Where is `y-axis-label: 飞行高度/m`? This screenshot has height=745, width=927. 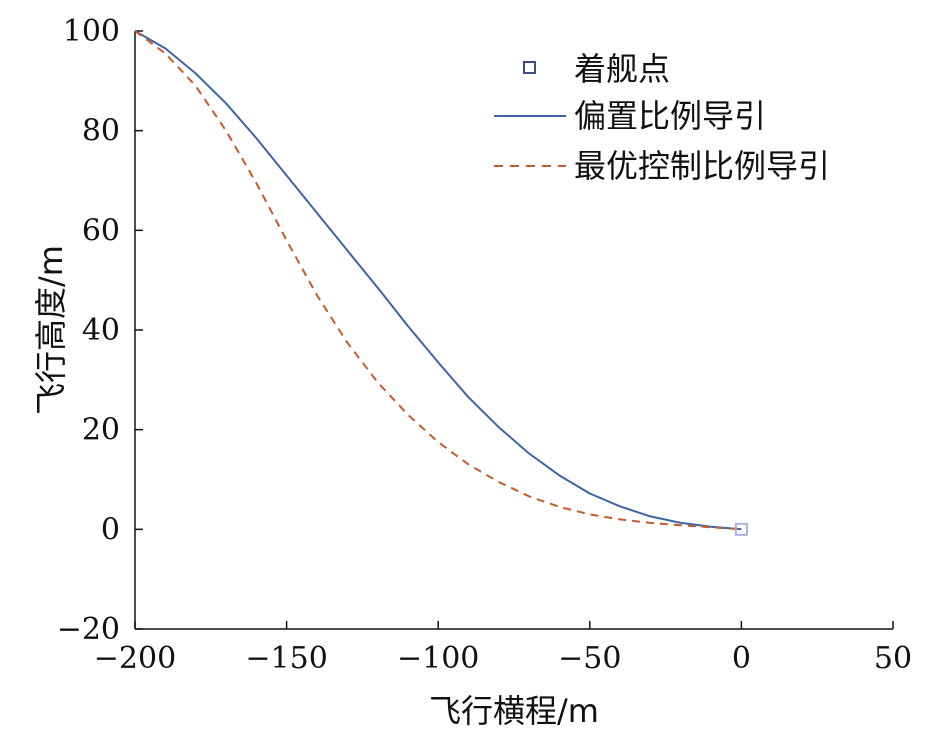 y-axis-label: 飞行高度/m is located at coordinates (51, 330).